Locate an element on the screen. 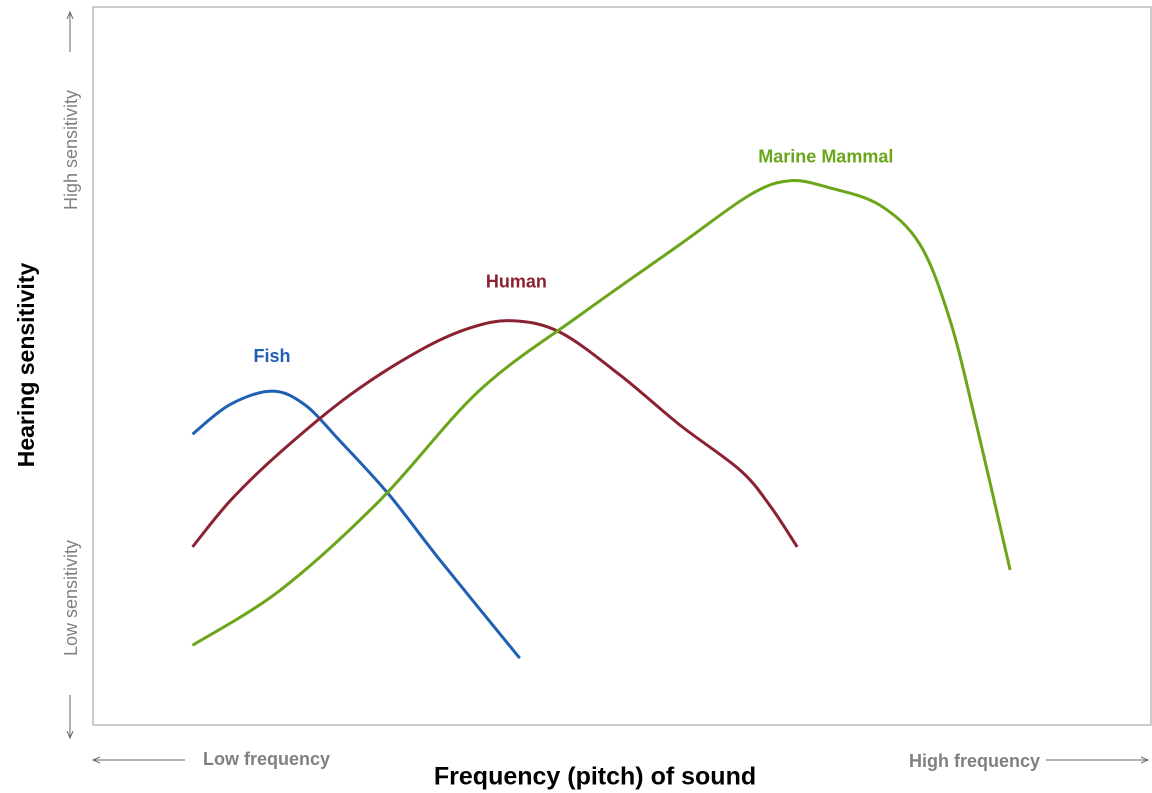 Image resolution: width=1152 pixels, height=793 pixels. y-low-label: Low sensitivity is located at coordinates (71, 598).